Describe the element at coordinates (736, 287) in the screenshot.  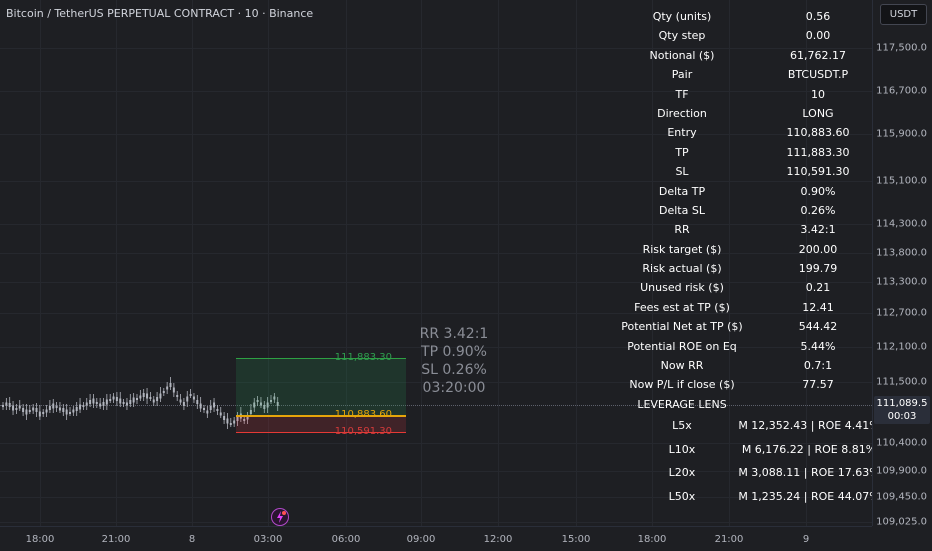
I see `stats-row: Unused risk ($) 0.21` at that location.